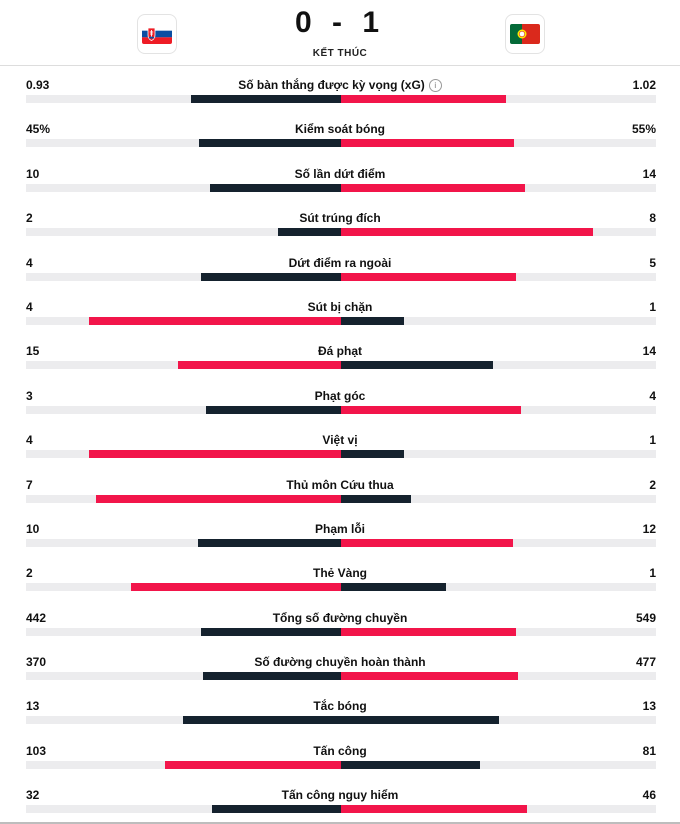 Image resolution: width=680 pixels, height=824 pixels. Describe the element at coordinates (435, 85) in the screenshot. I see `info-icon: i` at that location.